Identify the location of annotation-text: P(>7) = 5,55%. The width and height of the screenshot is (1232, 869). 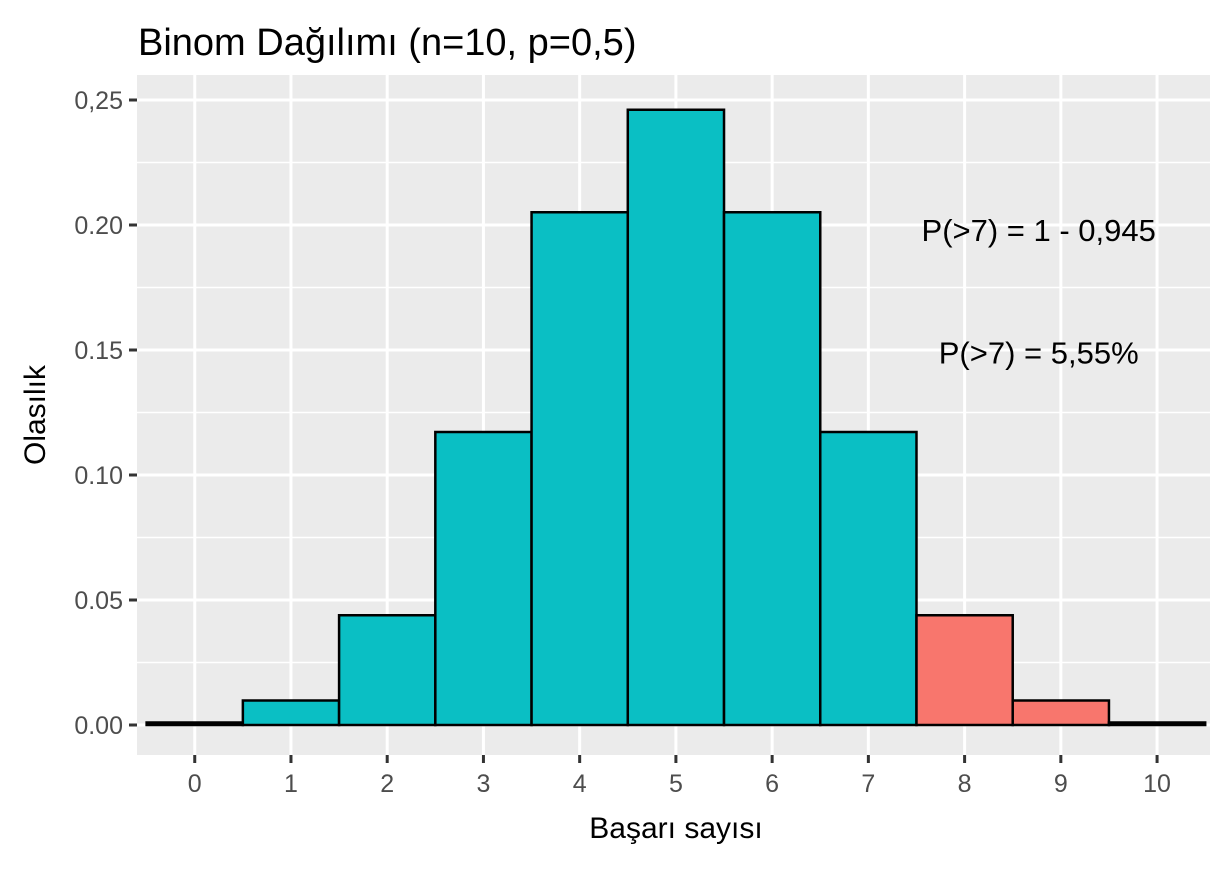
(1039, 353).